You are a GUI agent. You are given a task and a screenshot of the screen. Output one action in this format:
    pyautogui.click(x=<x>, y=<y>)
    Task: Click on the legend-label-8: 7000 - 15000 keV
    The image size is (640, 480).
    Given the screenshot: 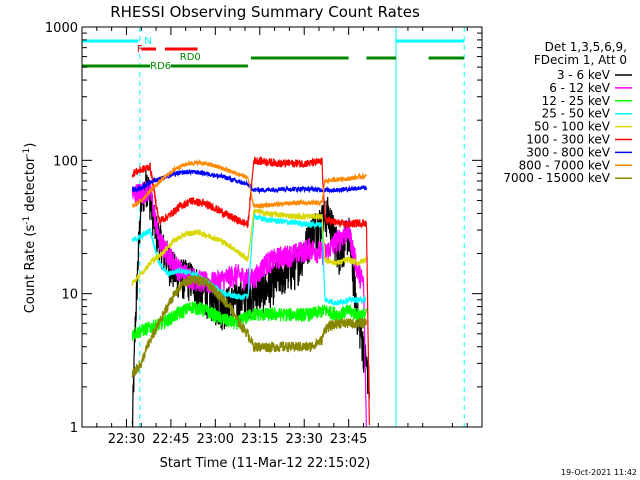 What is the action you would take?
    pyautogui.click(x=556, y=178)
    